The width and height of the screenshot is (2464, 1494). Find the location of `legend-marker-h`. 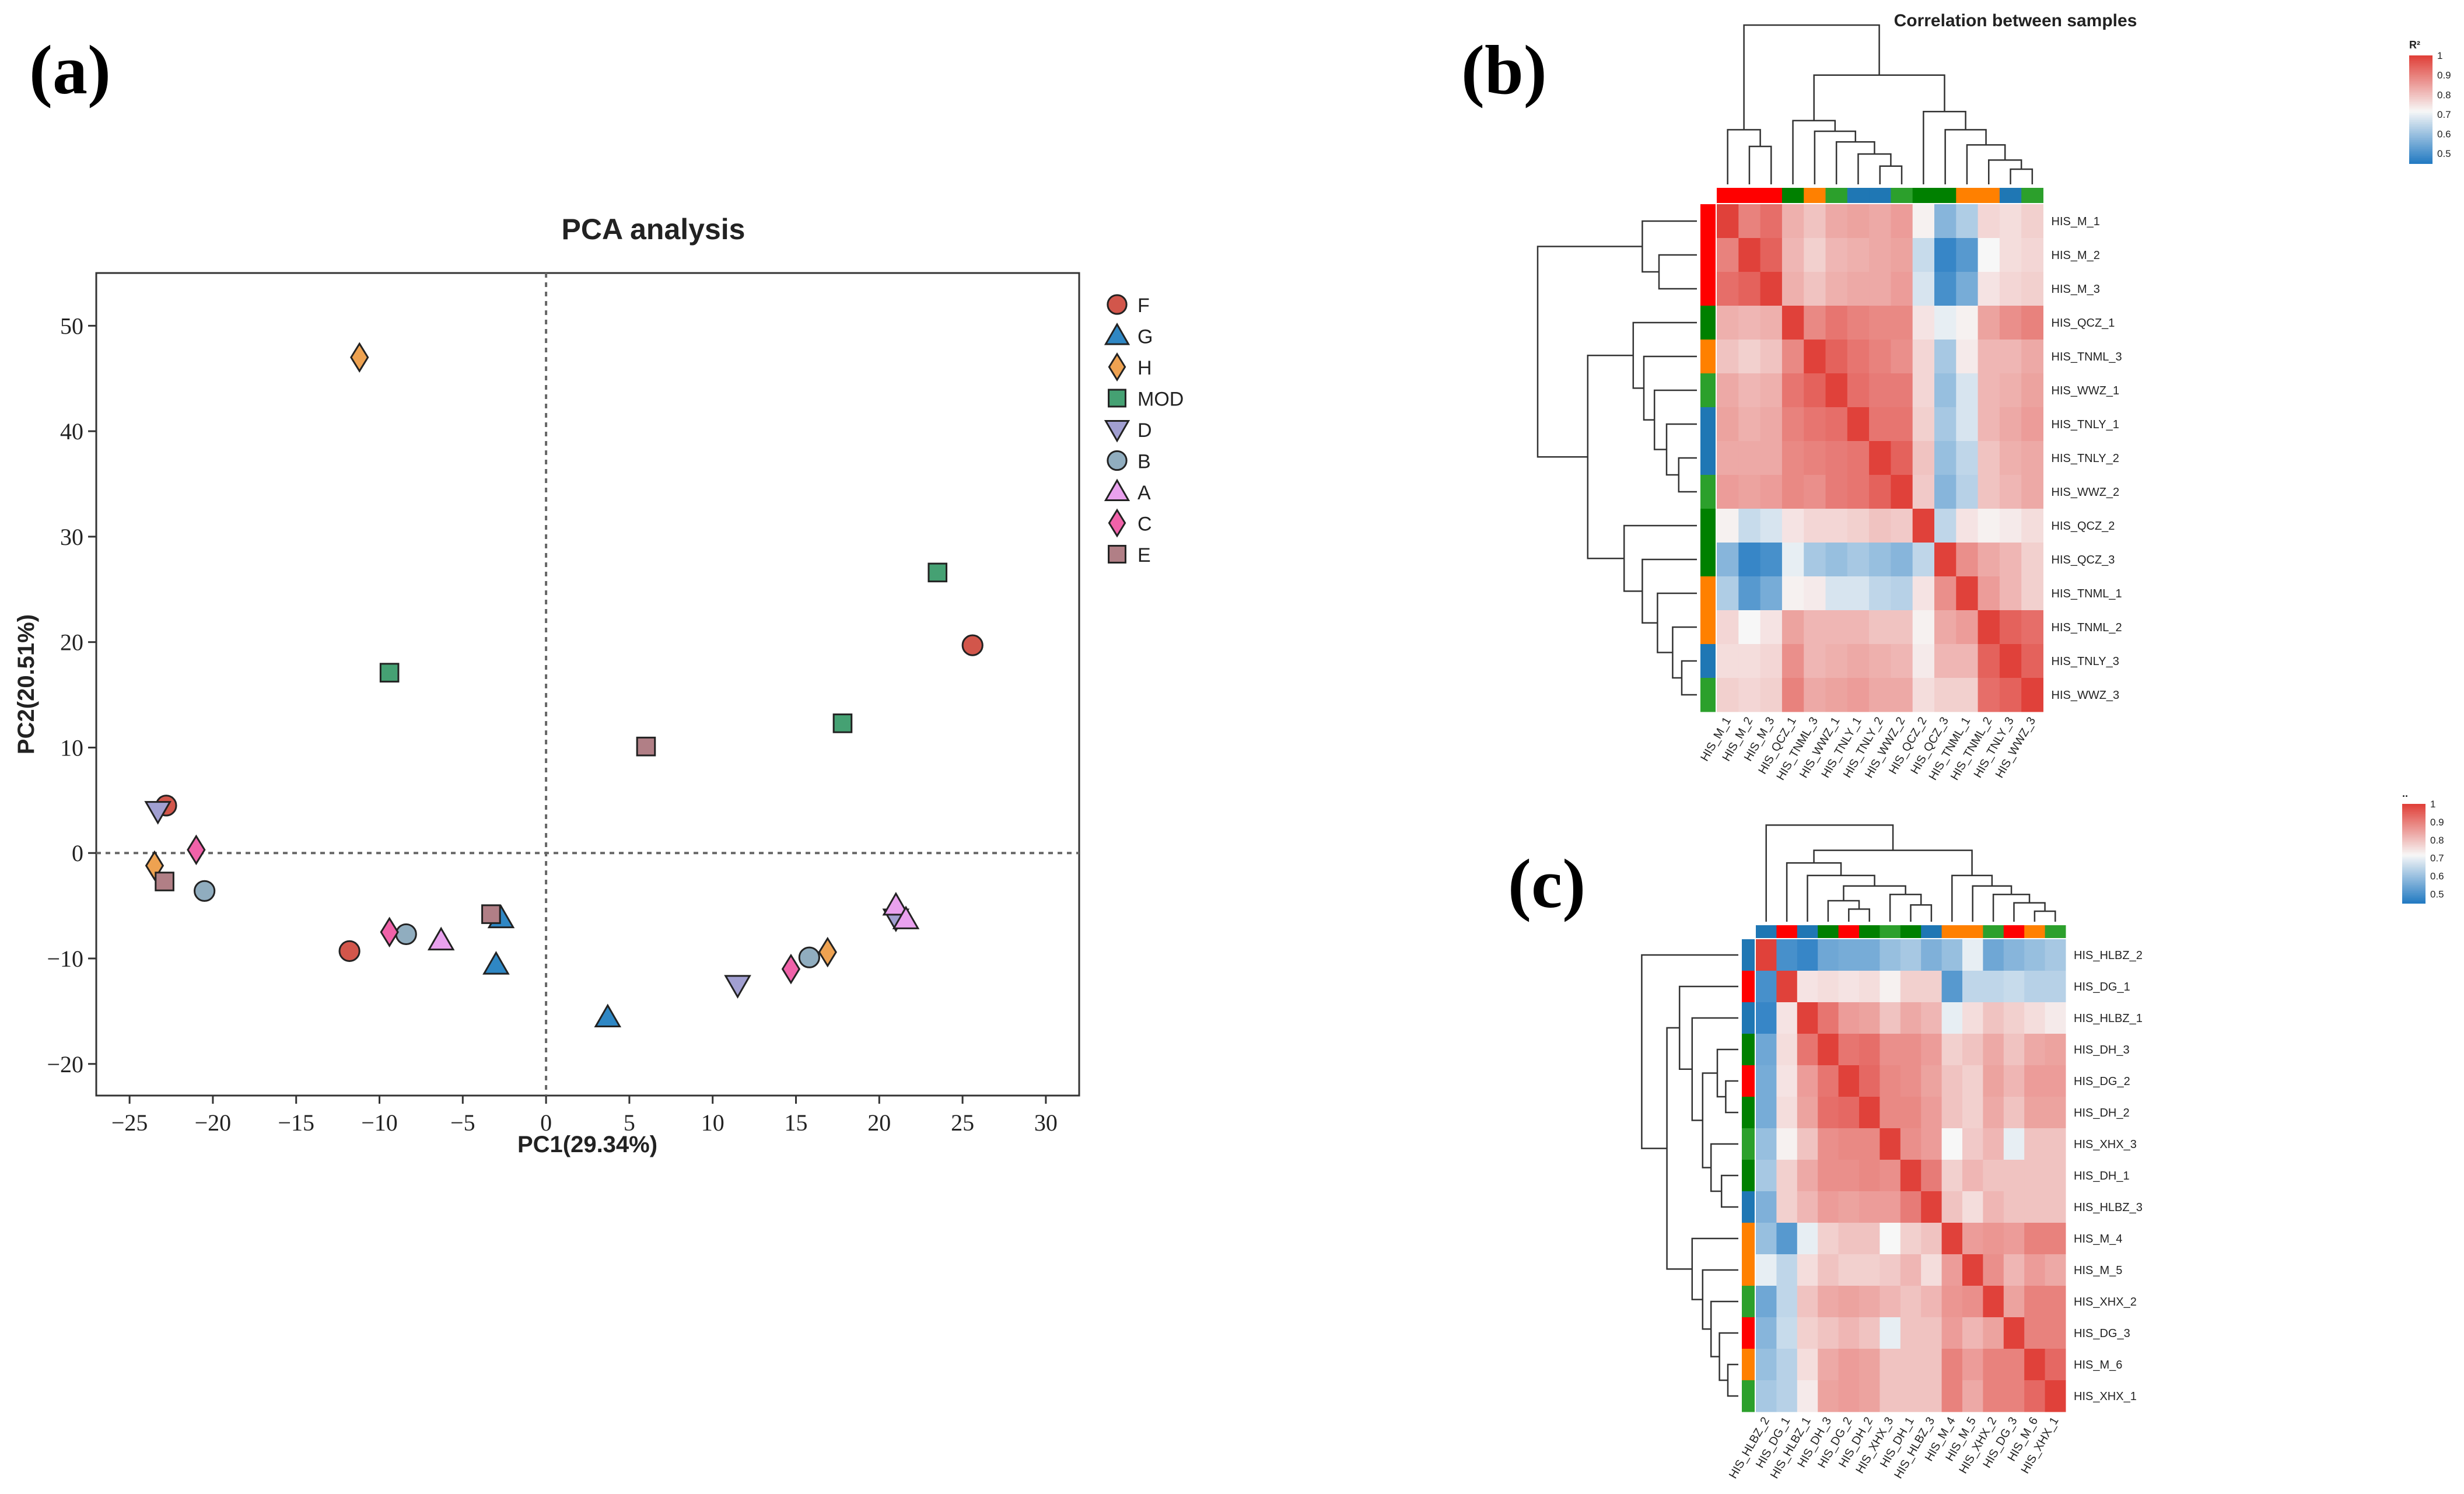

legend-marker-h is located at coordinates (1117, 367).